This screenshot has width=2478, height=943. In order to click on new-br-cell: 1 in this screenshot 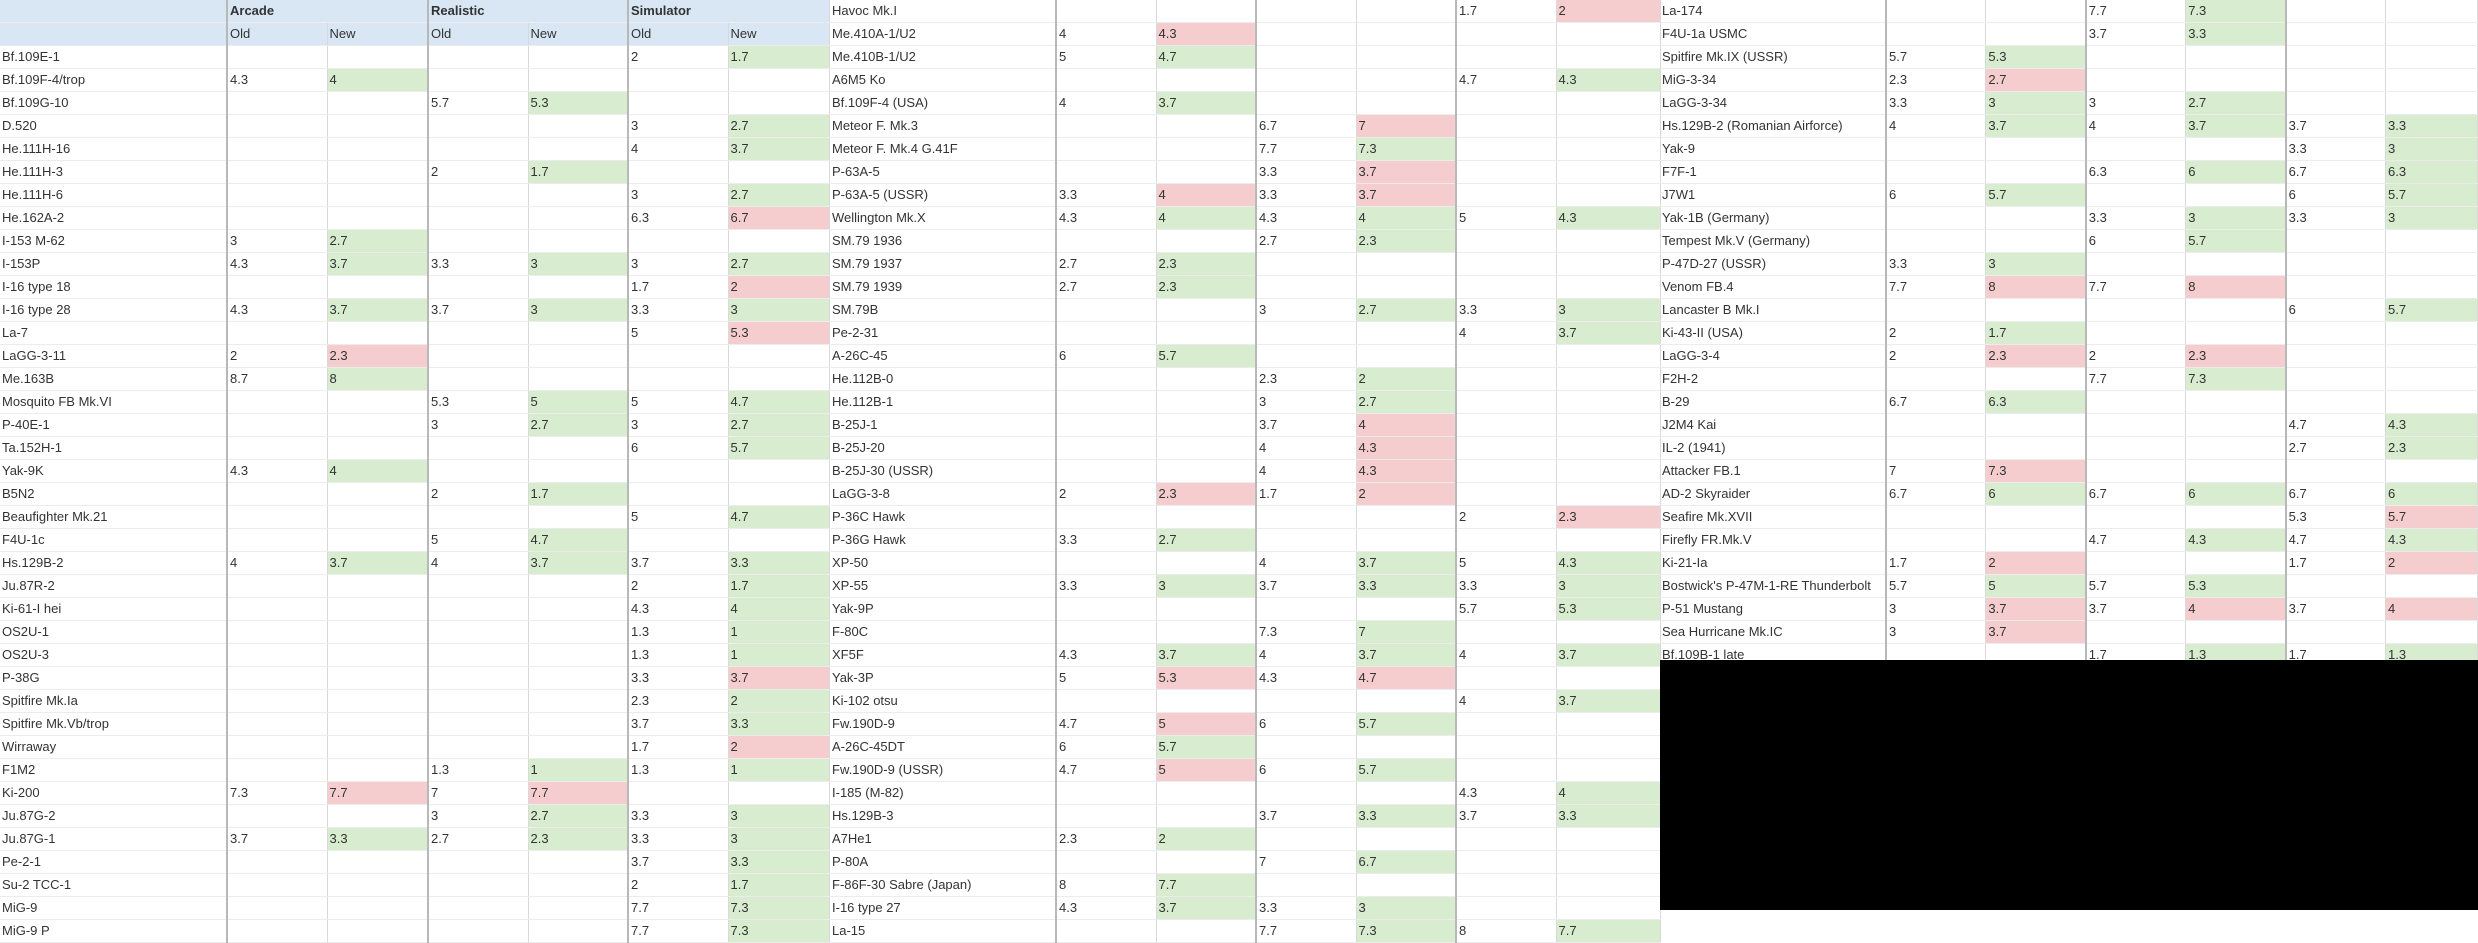, I will do `click(779, 655)`.